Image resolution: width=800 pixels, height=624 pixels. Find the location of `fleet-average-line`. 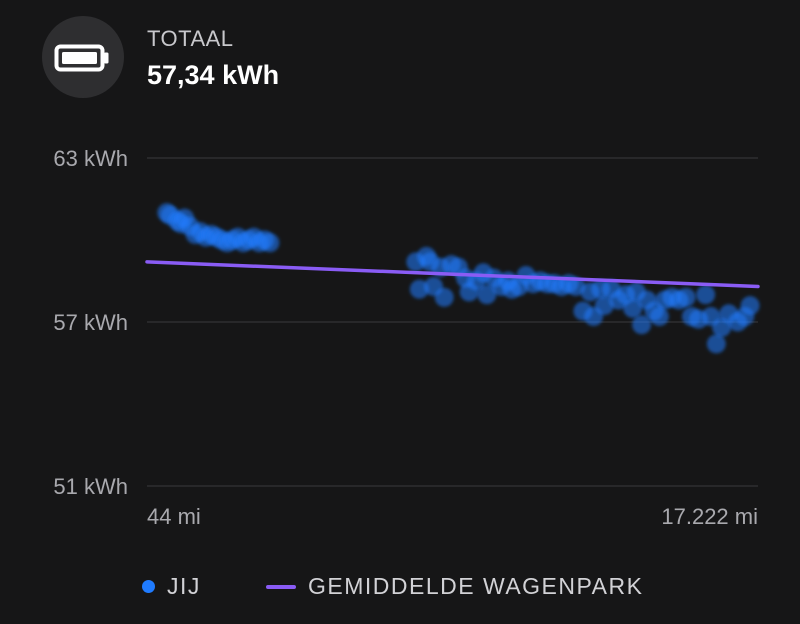

fleet-average-line is located at coordinates (452, 274).